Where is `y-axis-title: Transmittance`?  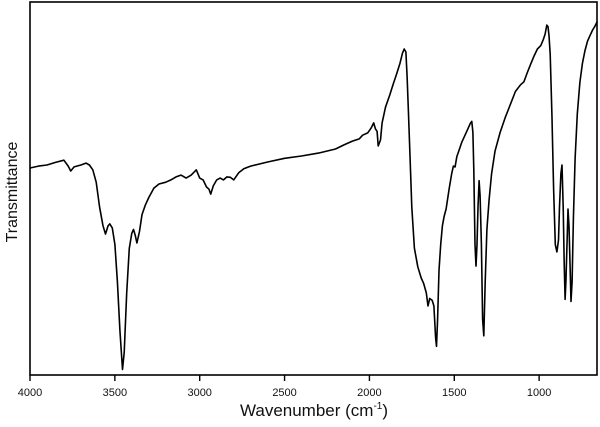
y-axis-title: Transmittance is located at coordinates (12, 192).